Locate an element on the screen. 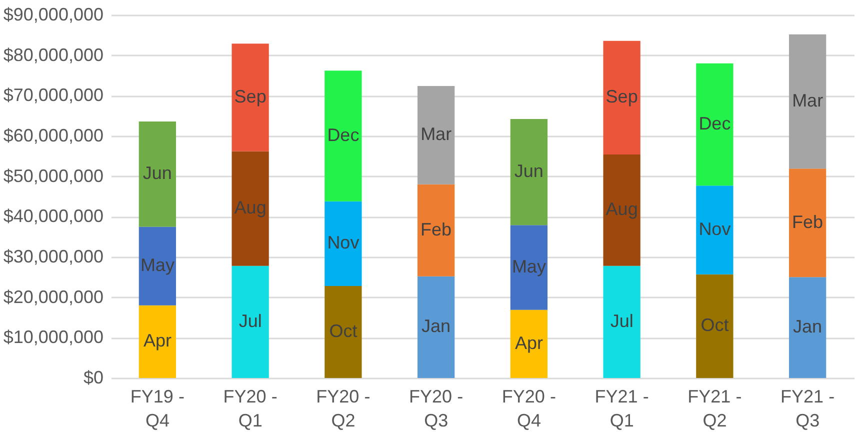  series-label: Sep is located at coordinates (250, 96).